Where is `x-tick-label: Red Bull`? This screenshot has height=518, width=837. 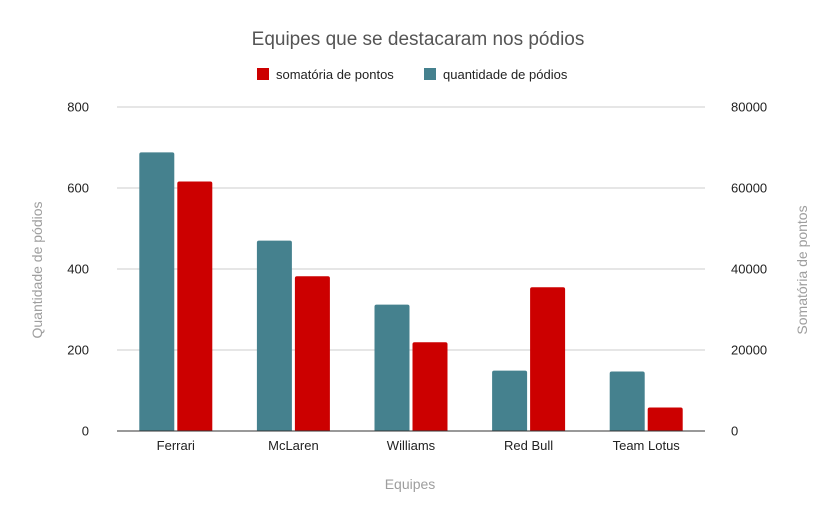
x-tick-label: Red Bull is located at coordinates (528, 445).